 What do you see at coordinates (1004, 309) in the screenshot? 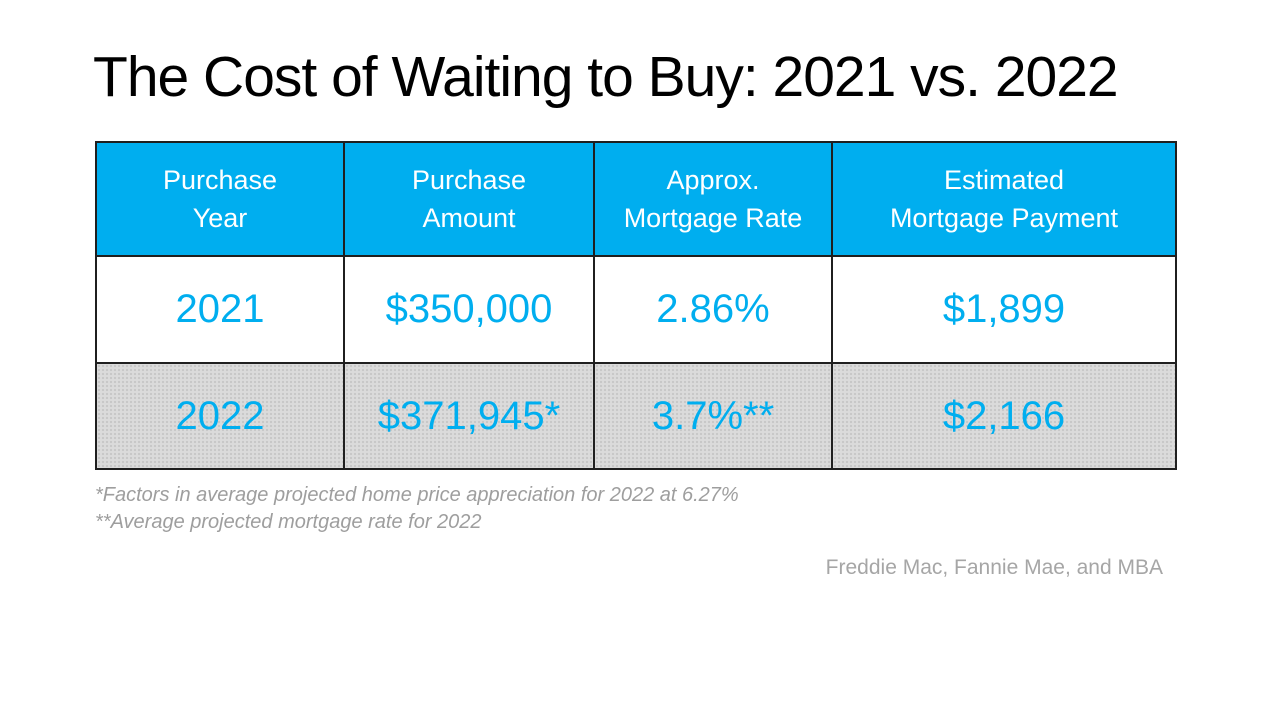
I see `cell-mortgage-payment-2021: $1,899` at bounding box center [1004, 309].